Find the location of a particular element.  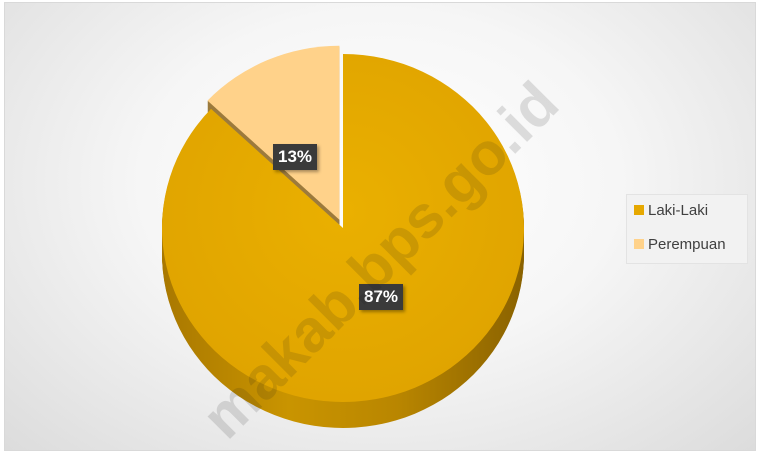

legend-label-laki-laki: Laki-Laki is located at coordinates (678, 210).